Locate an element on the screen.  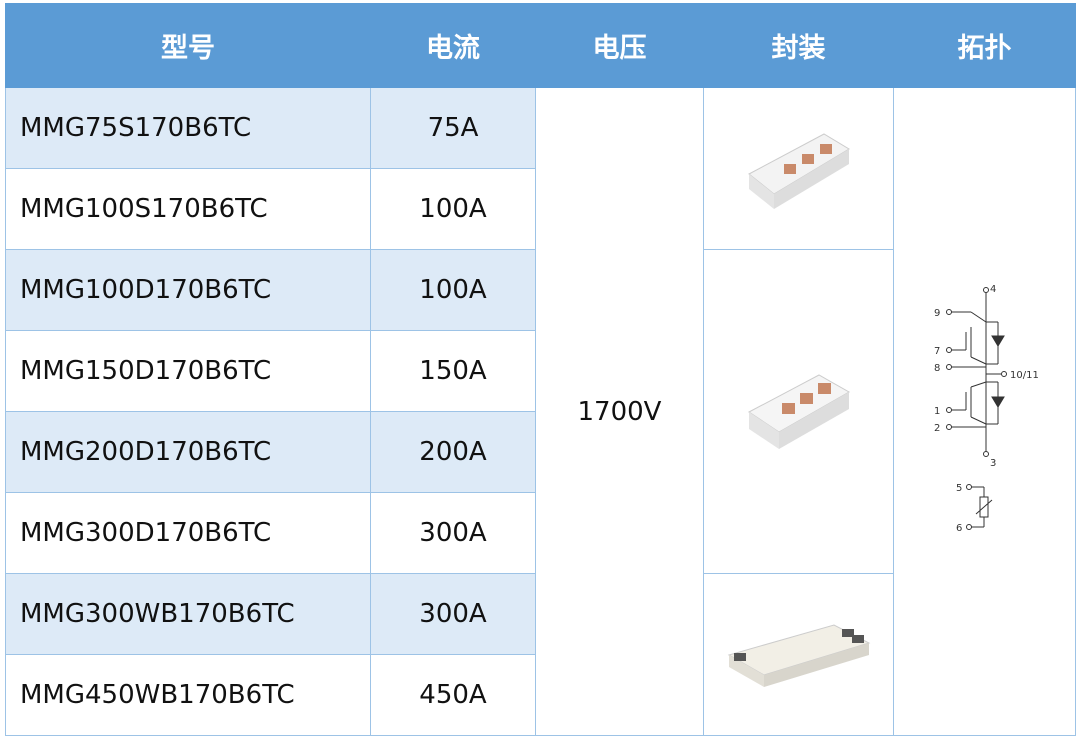
pin-label: 9 is located at coordinates (937, 313).